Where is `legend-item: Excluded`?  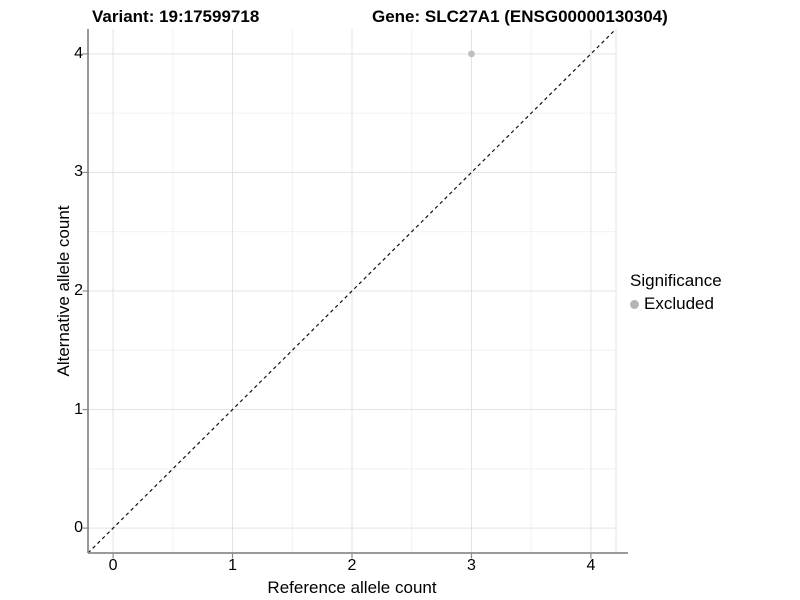
legend-item: Excluded is located at coordinates (676, 304).